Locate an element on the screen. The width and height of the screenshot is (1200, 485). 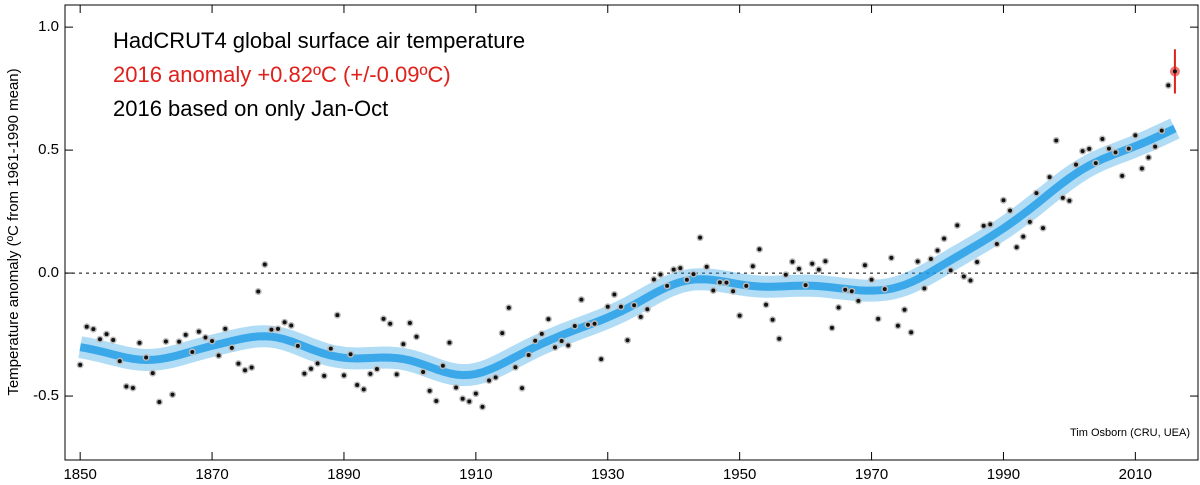
y-tick-label: -0.5 is located at coordinates (46, 395).